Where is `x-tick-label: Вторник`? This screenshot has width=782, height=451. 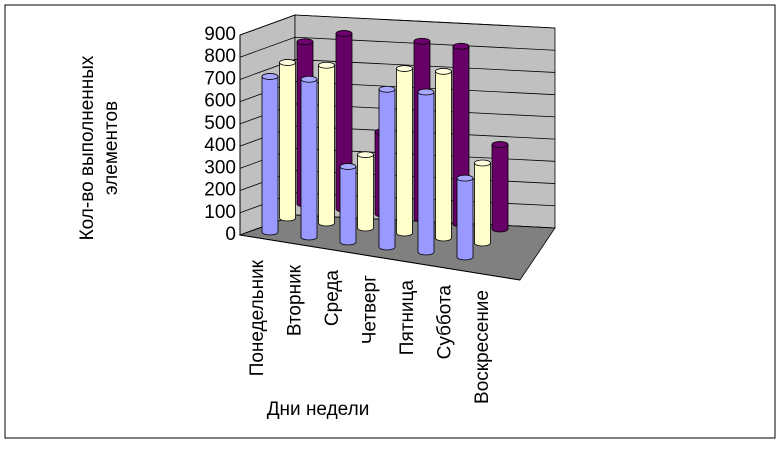
x-tick-label: Вторник is located at coordinates (295, 300).